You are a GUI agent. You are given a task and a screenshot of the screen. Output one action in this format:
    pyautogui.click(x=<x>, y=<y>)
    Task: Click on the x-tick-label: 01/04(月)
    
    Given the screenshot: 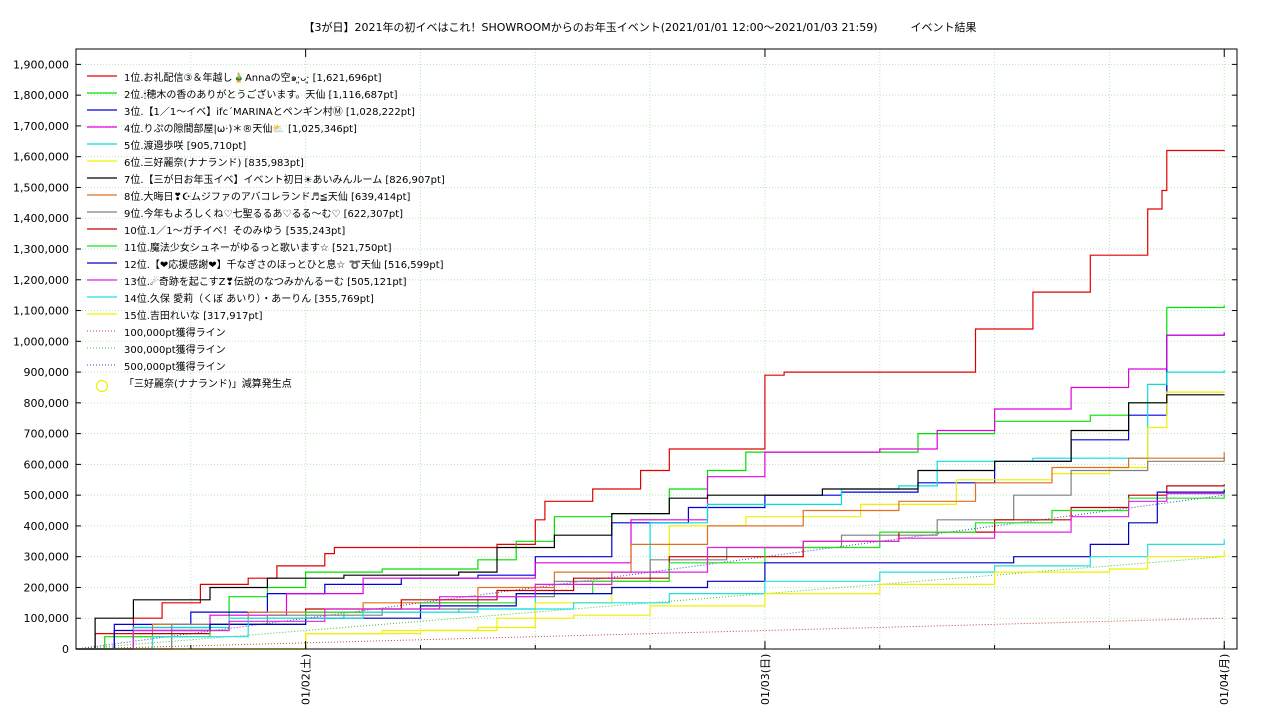 What is the action you would take?
    pyautogui.click(x=1224, y=679)
    